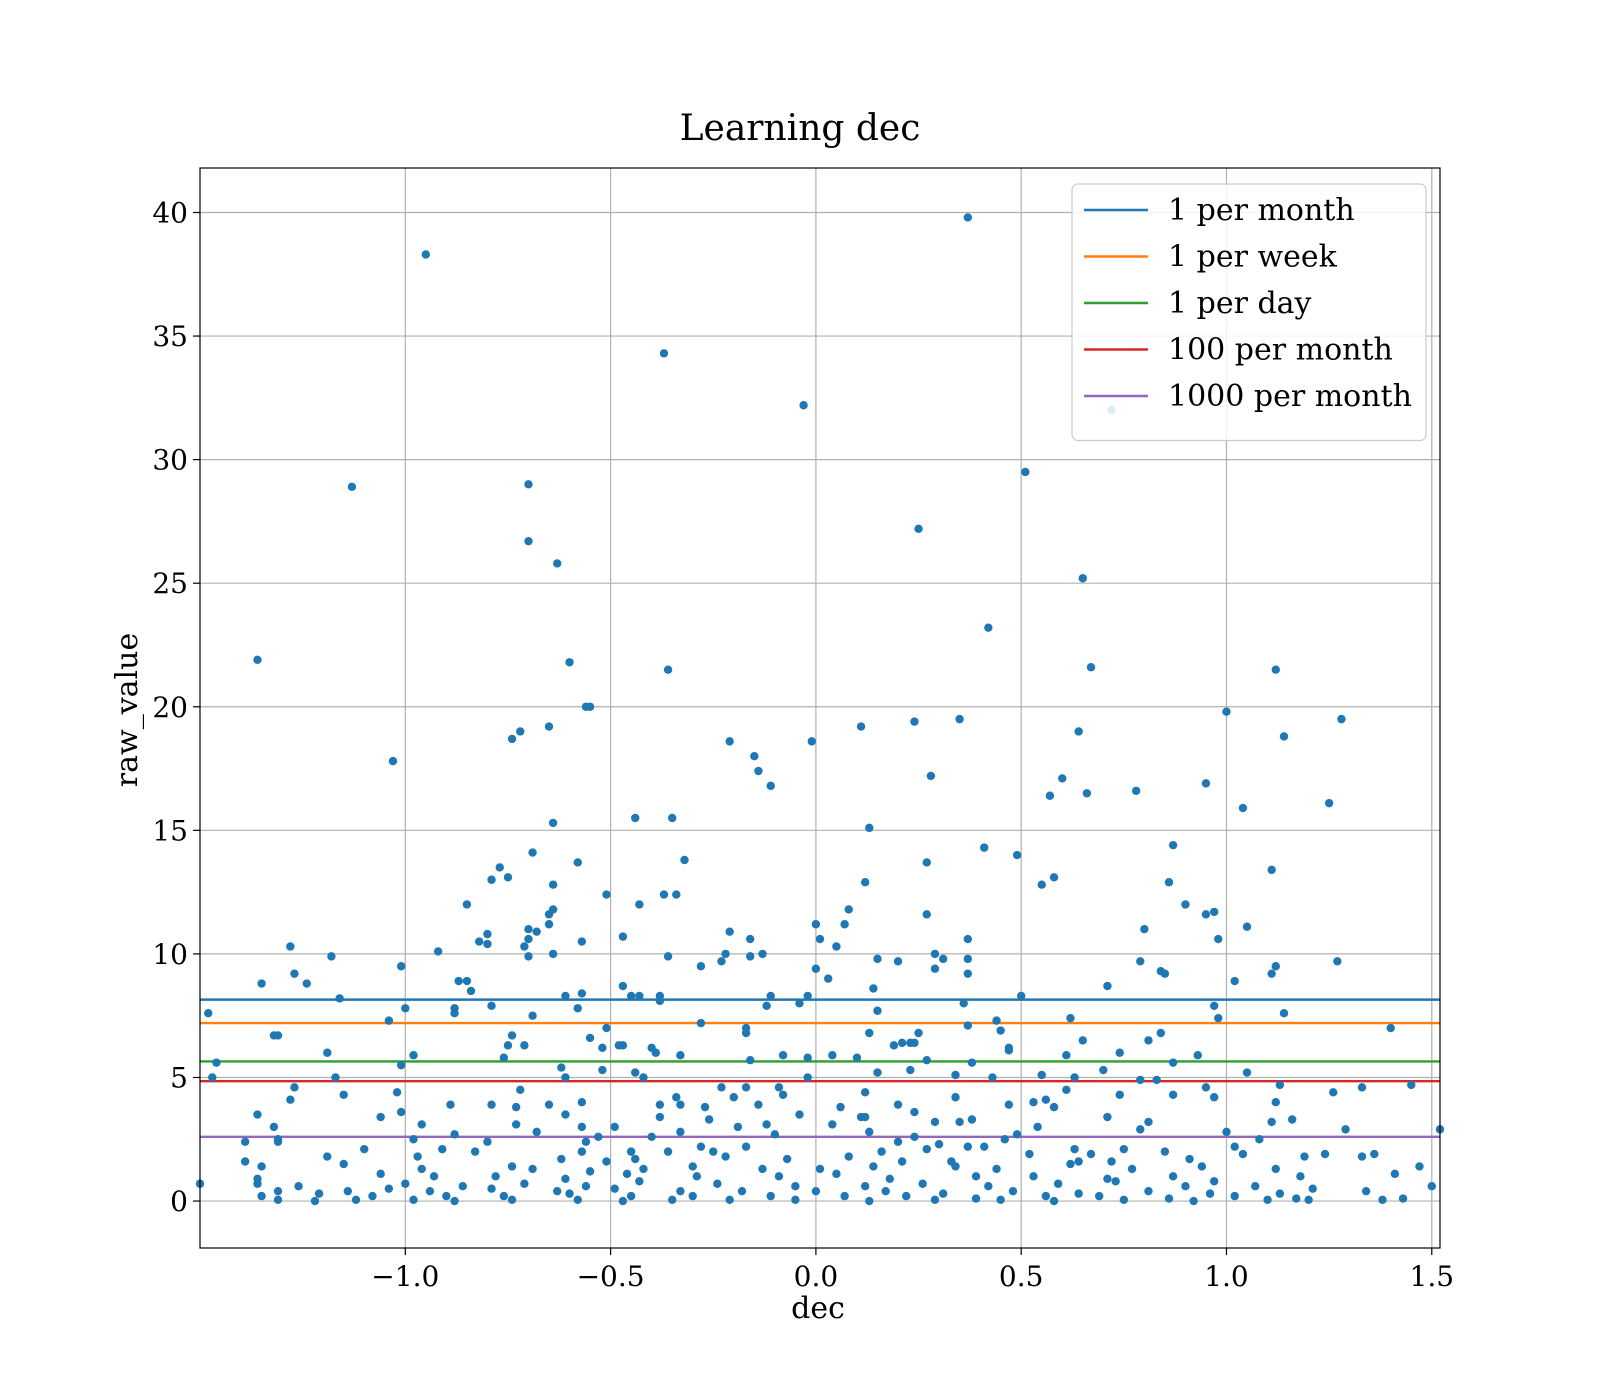 This screenshot has width=1600, height=1400. I want to click on x-tick-label: −0.5, so click(611, 1276).